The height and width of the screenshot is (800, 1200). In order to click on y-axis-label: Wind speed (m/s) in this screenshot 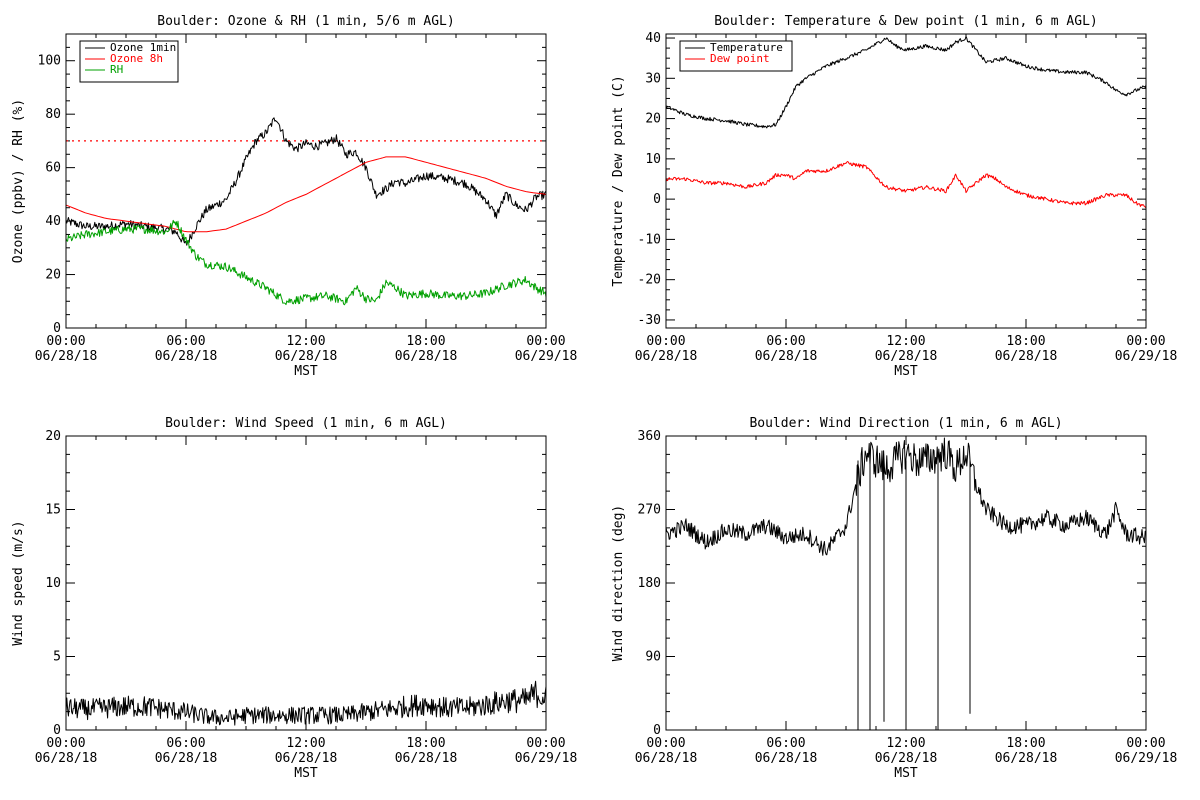, I will do `click(18, 582)`.